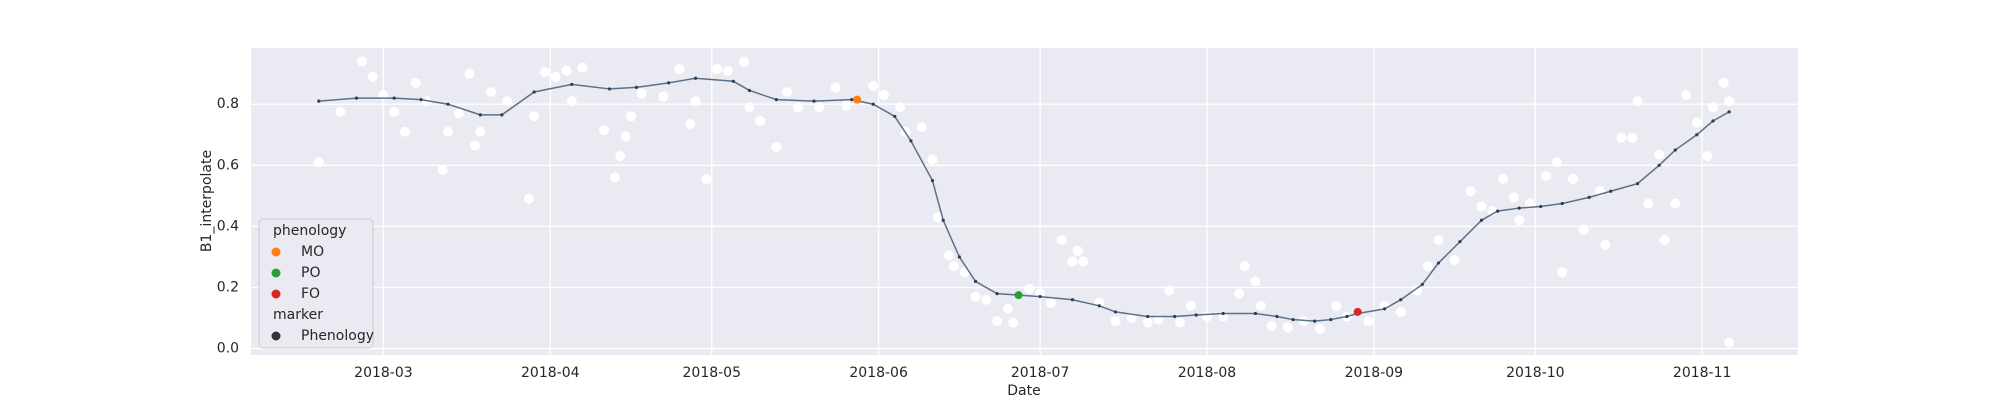 The image size is (2000, 400). Describe the element at coordinates (276, 336) in the screenshot. I see `legend-marker` at that location.